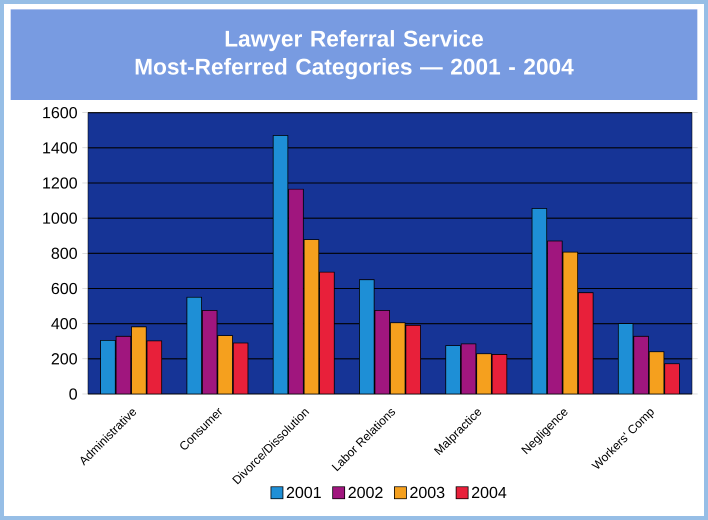  Describe the element at coordinates (64, 253) in the screenshot. I see `y-tick-label: 800` at that location.